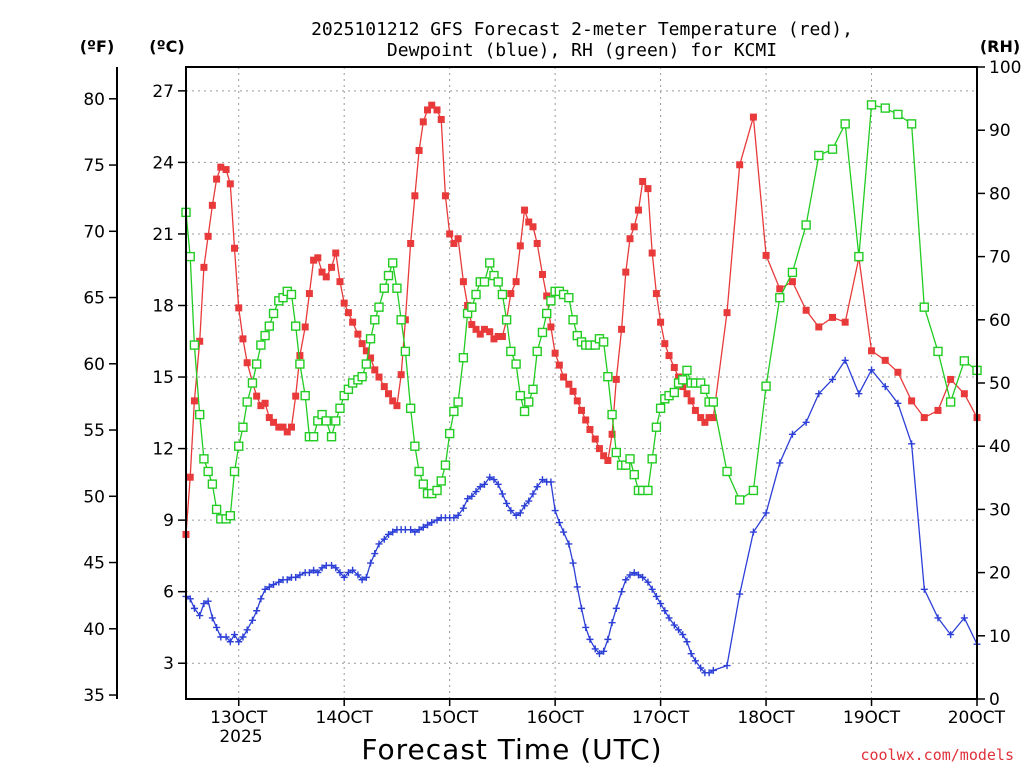 This screenshot has height=768, width=1024. I want to click on x-tick-label: 17OCT, so click(661, 718).